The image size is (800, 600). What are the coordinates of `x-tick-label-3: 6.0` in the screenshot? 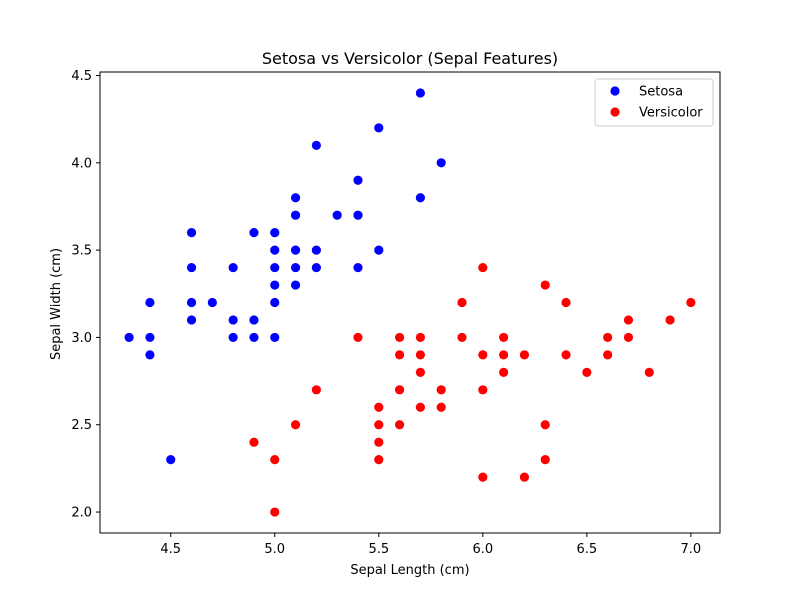 It's located at (482, 549).